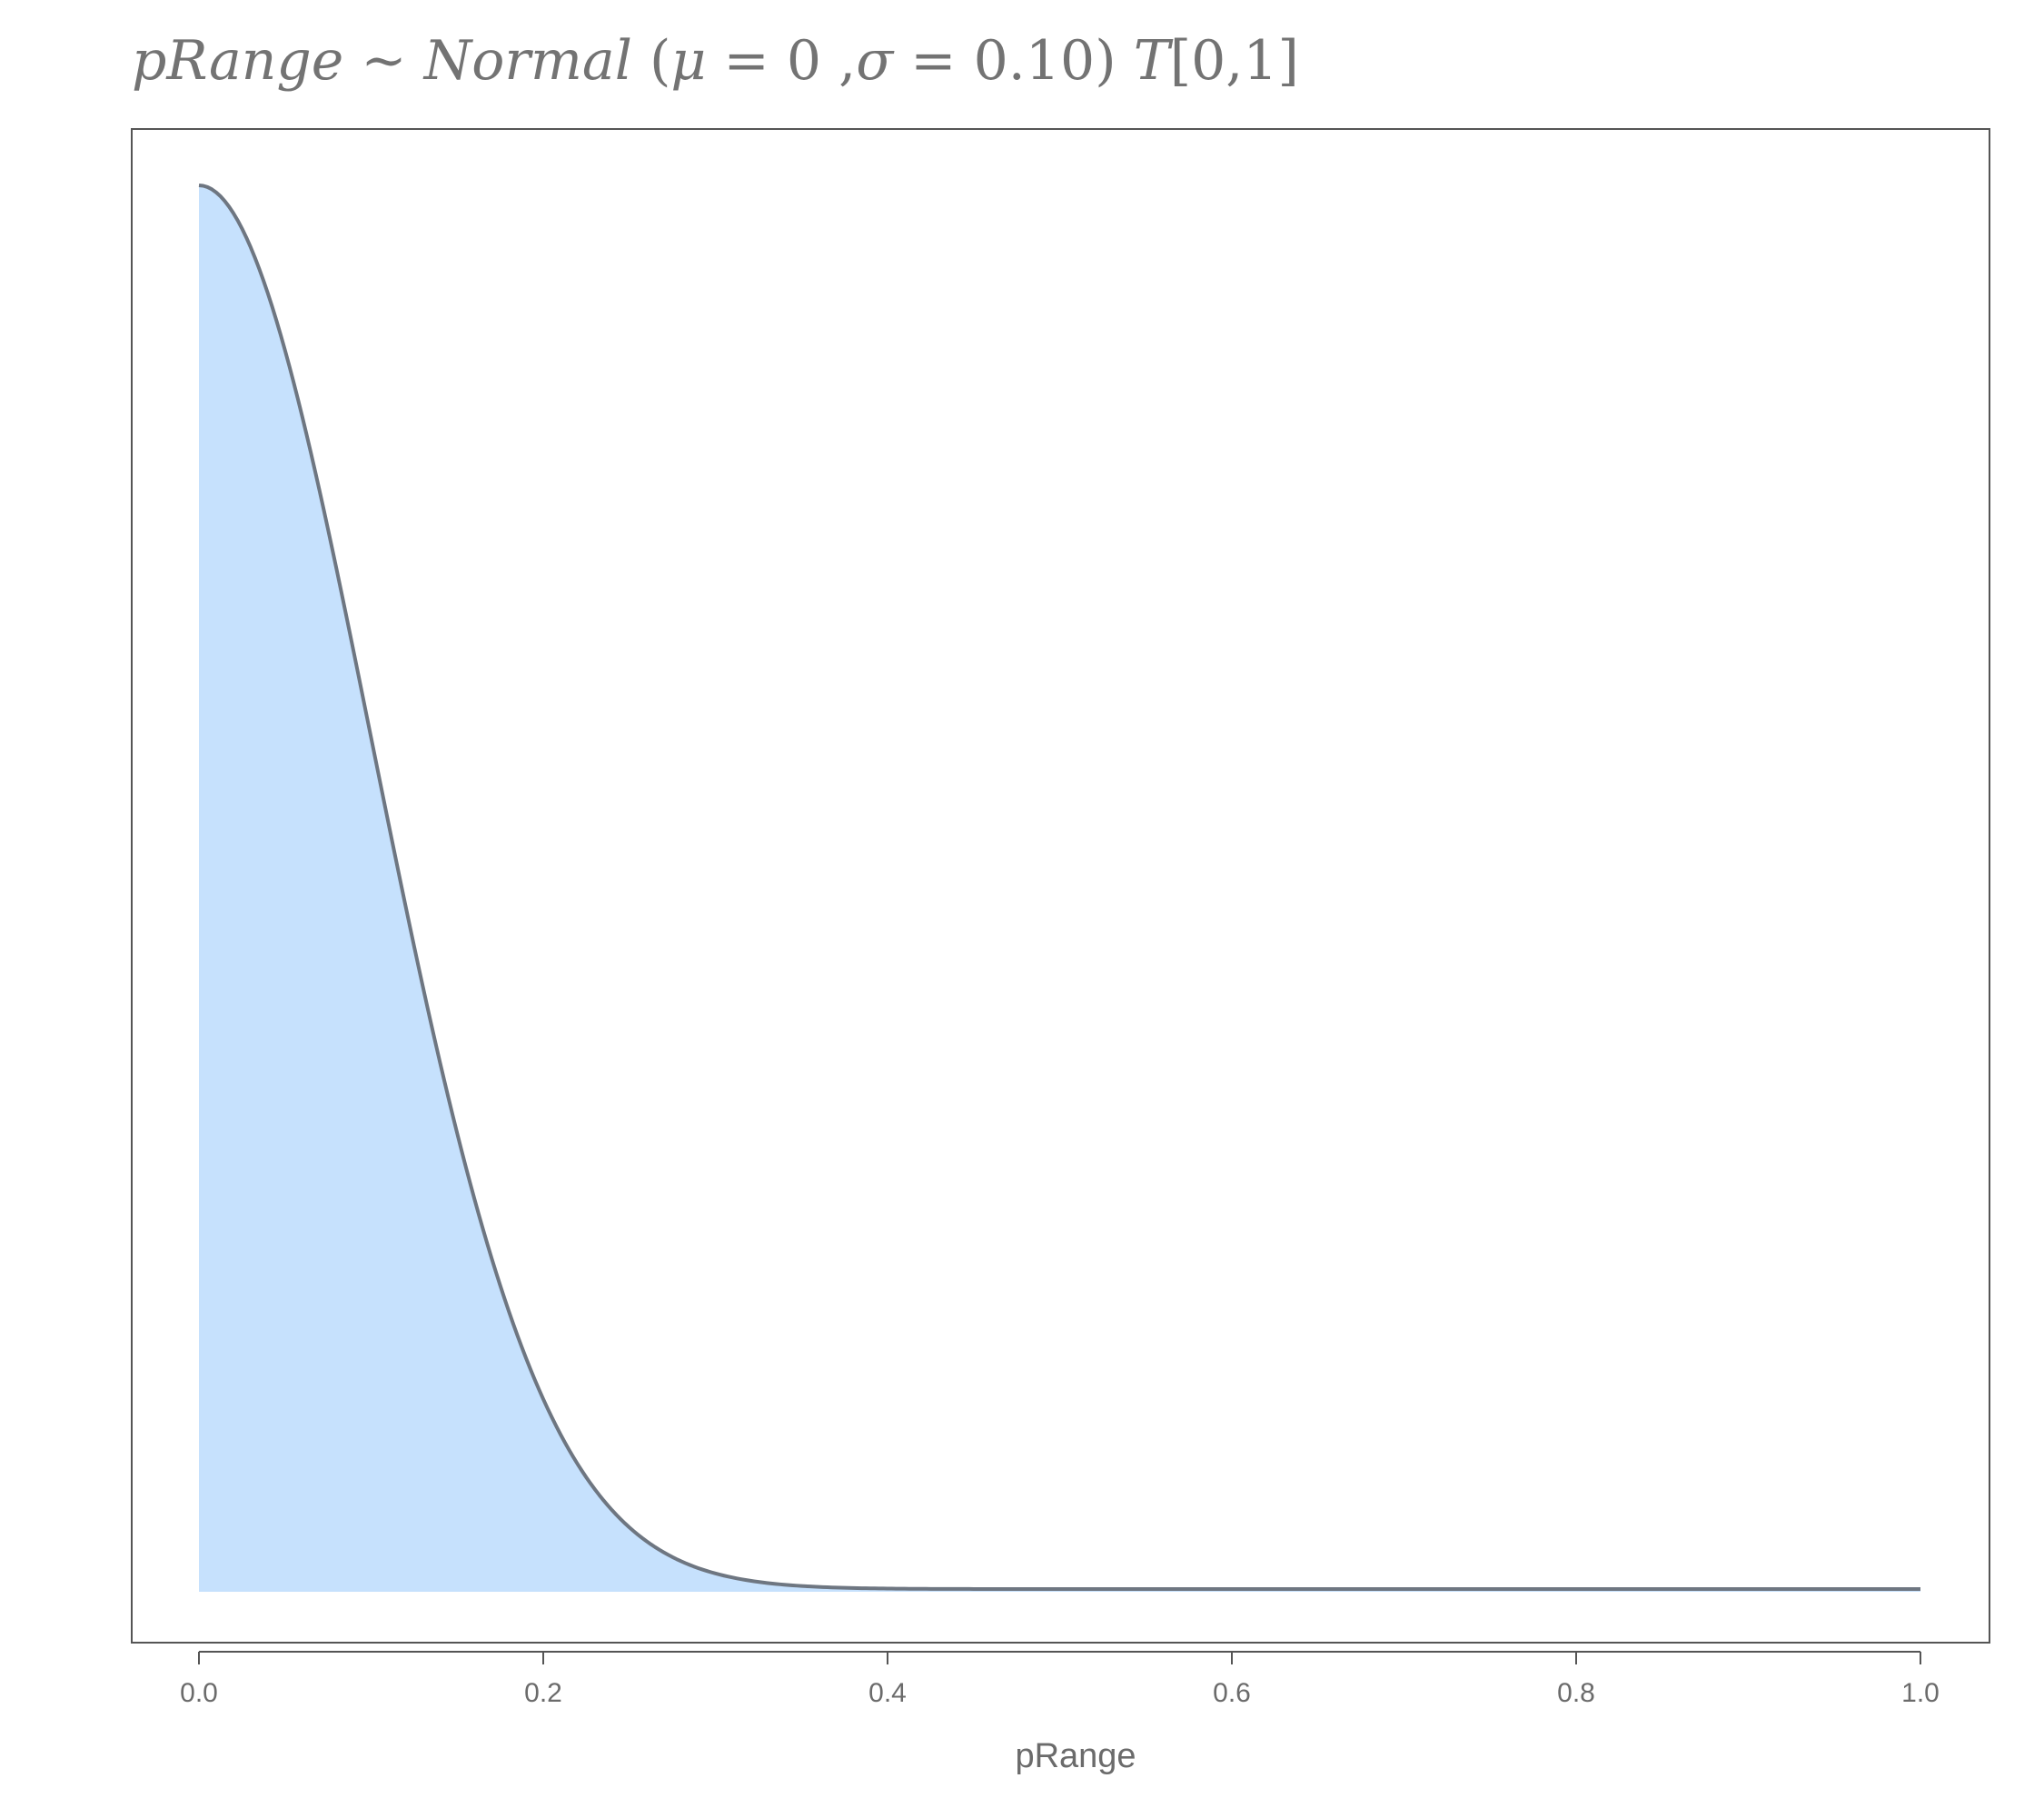  Describe the element at coordinates (1921, 1693) in the screenshot. I see `x-tick-label: 1.0` at that location.